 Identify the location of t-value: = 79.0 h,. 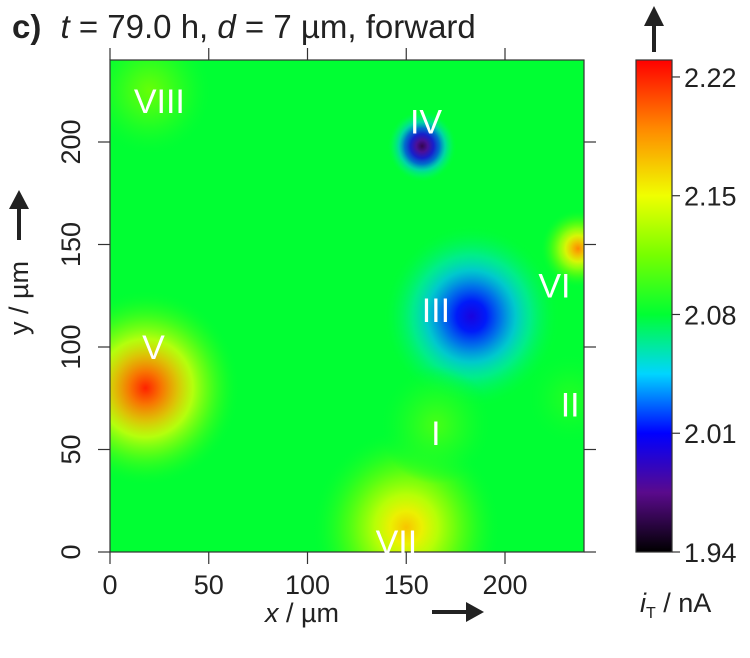
(148, 26).